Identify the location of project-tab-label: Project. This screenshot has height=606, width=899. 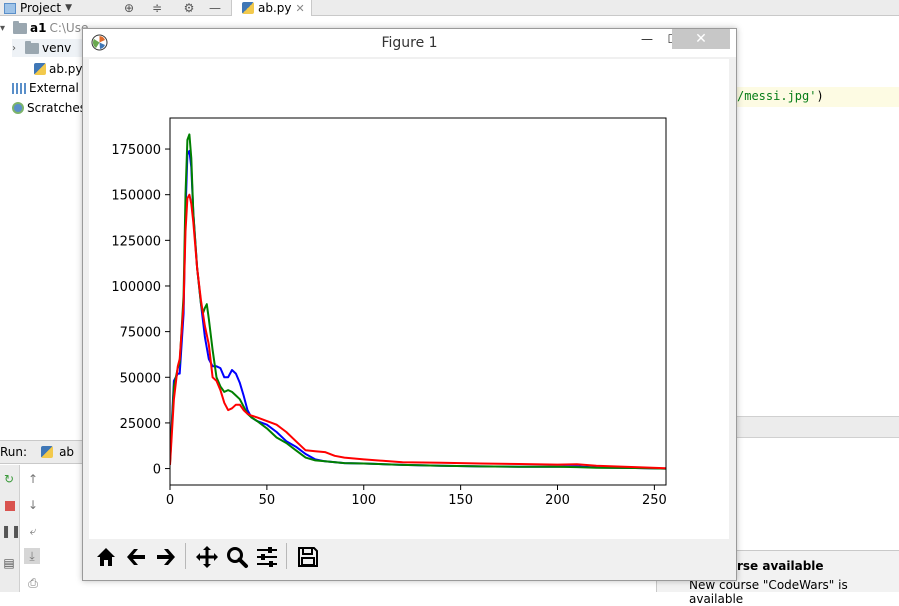
(40, 8).